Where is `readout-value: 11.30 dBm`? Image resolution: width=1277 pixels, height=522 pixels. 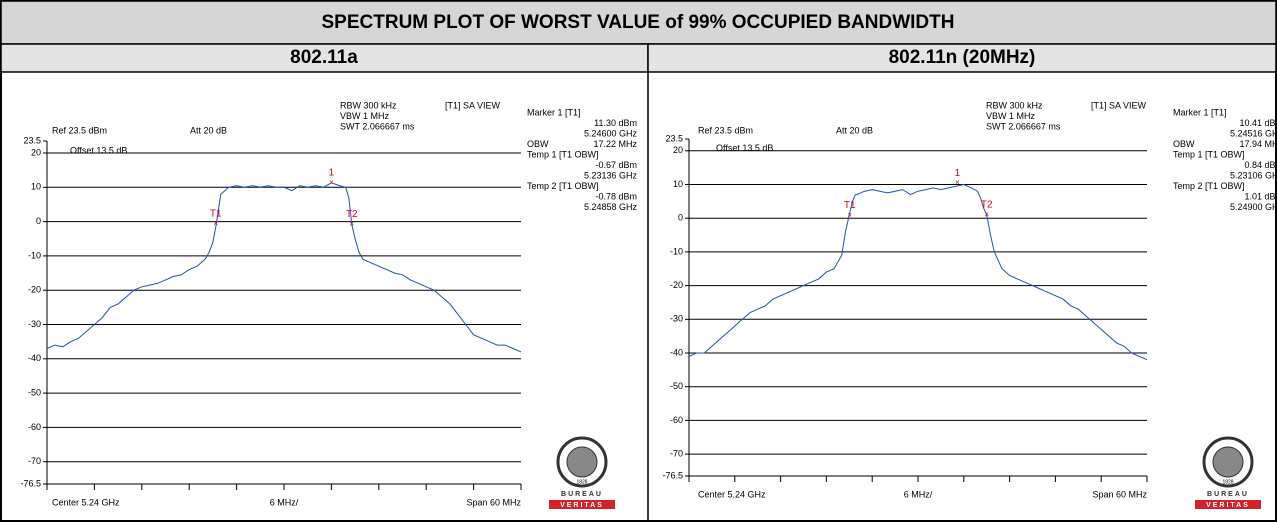 readout-value: 11.30 dBm is located at coordinates (615, 123).